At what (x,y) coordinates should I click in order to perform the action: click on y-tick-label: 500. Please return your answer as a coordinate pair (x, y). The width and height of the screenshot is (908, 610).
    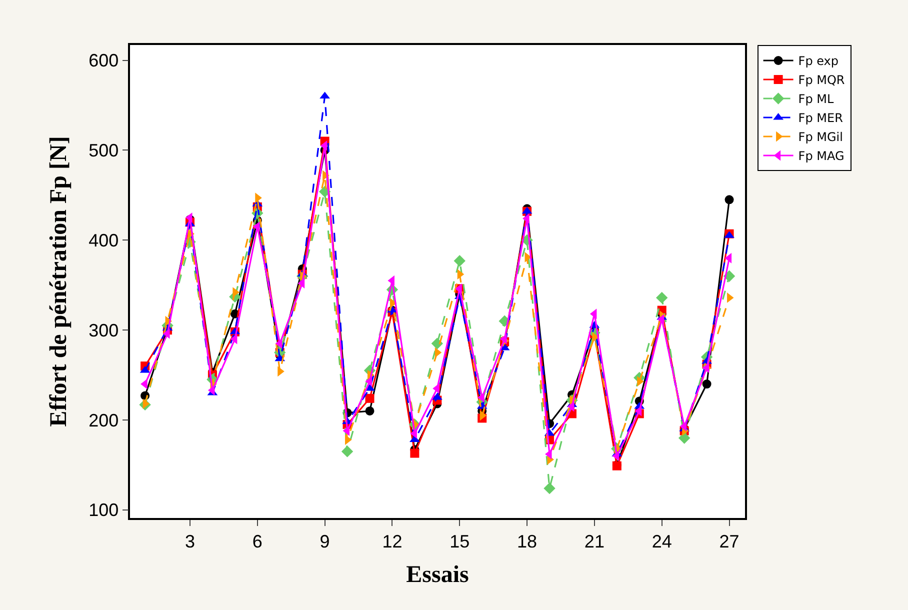
    Looking at the image, I should click on (103, 150).